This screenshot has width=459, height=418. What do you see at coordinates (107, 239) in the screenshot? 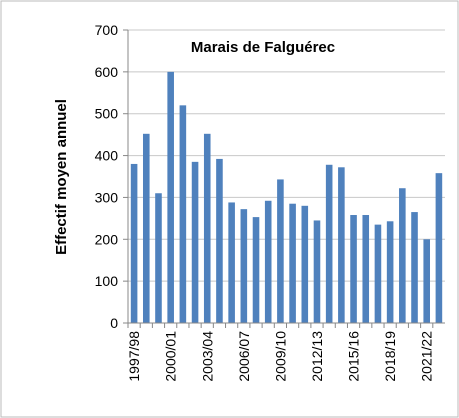
I see `y-tick-label: 200` at bounding box center [107, 239].